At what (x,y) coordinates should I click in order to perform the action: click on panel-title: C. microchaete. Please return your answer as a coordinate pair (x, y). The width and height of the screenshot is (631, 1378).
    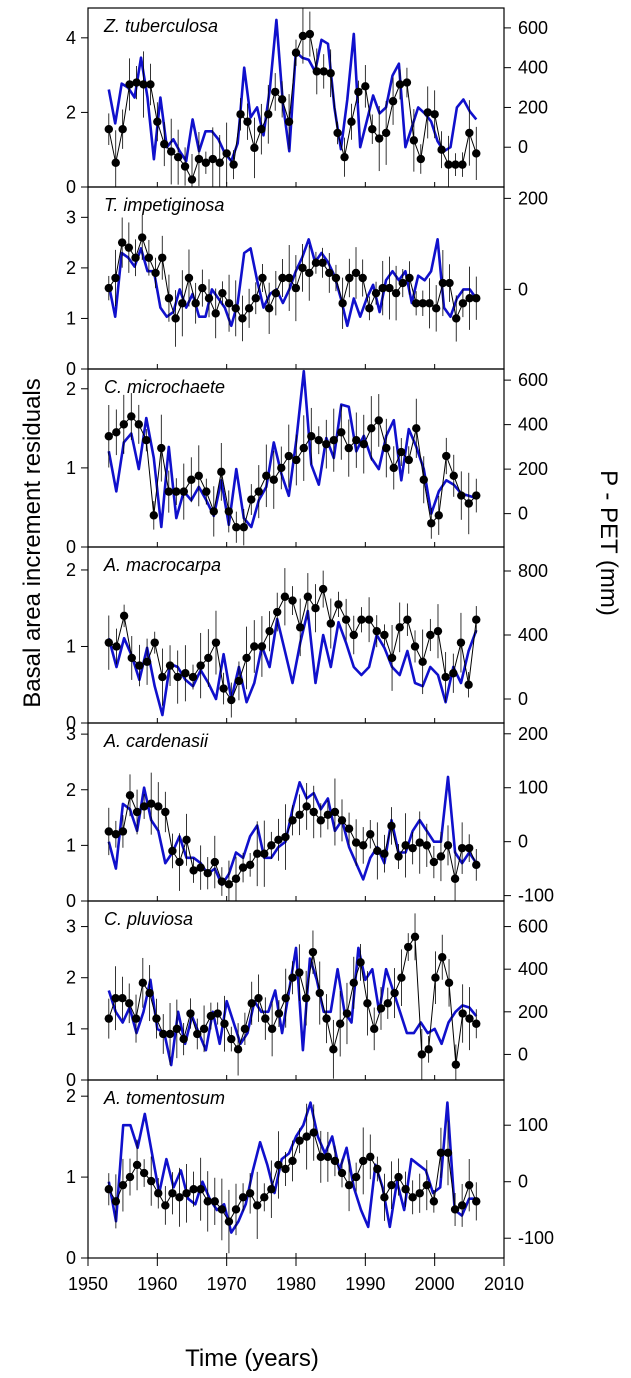
    Looking at the image, I should click on (164, 387).